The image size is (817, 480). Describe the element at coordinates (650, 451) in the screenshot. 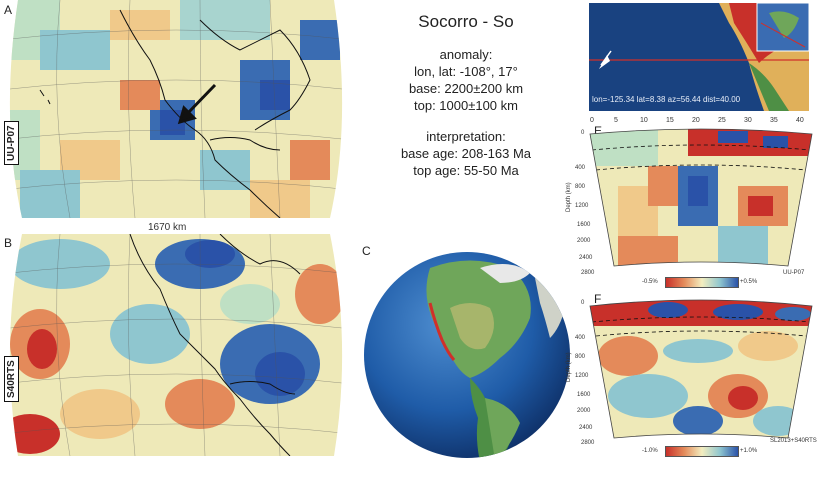

I see `colorbar-f-min: -1.0%` at that location.